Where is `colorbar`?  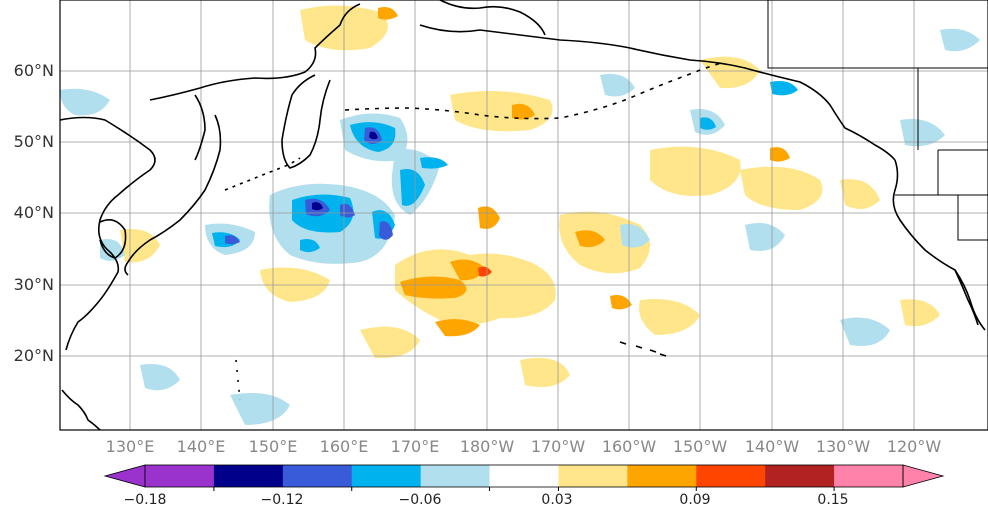 colorbar is located at coordinates (524, 477).